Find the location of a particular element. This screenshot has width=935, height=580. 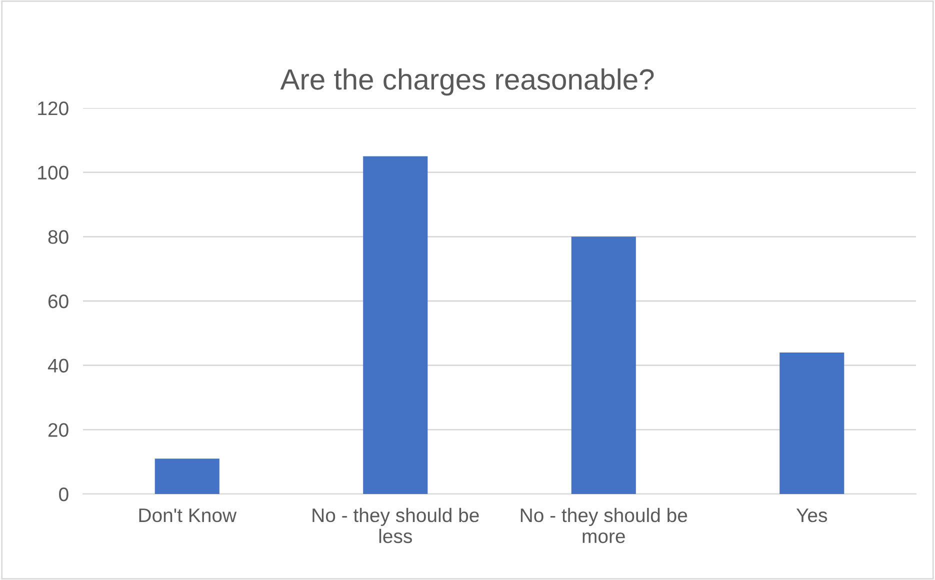

y-tick-label: 40 is located at coordinates (58, 365).